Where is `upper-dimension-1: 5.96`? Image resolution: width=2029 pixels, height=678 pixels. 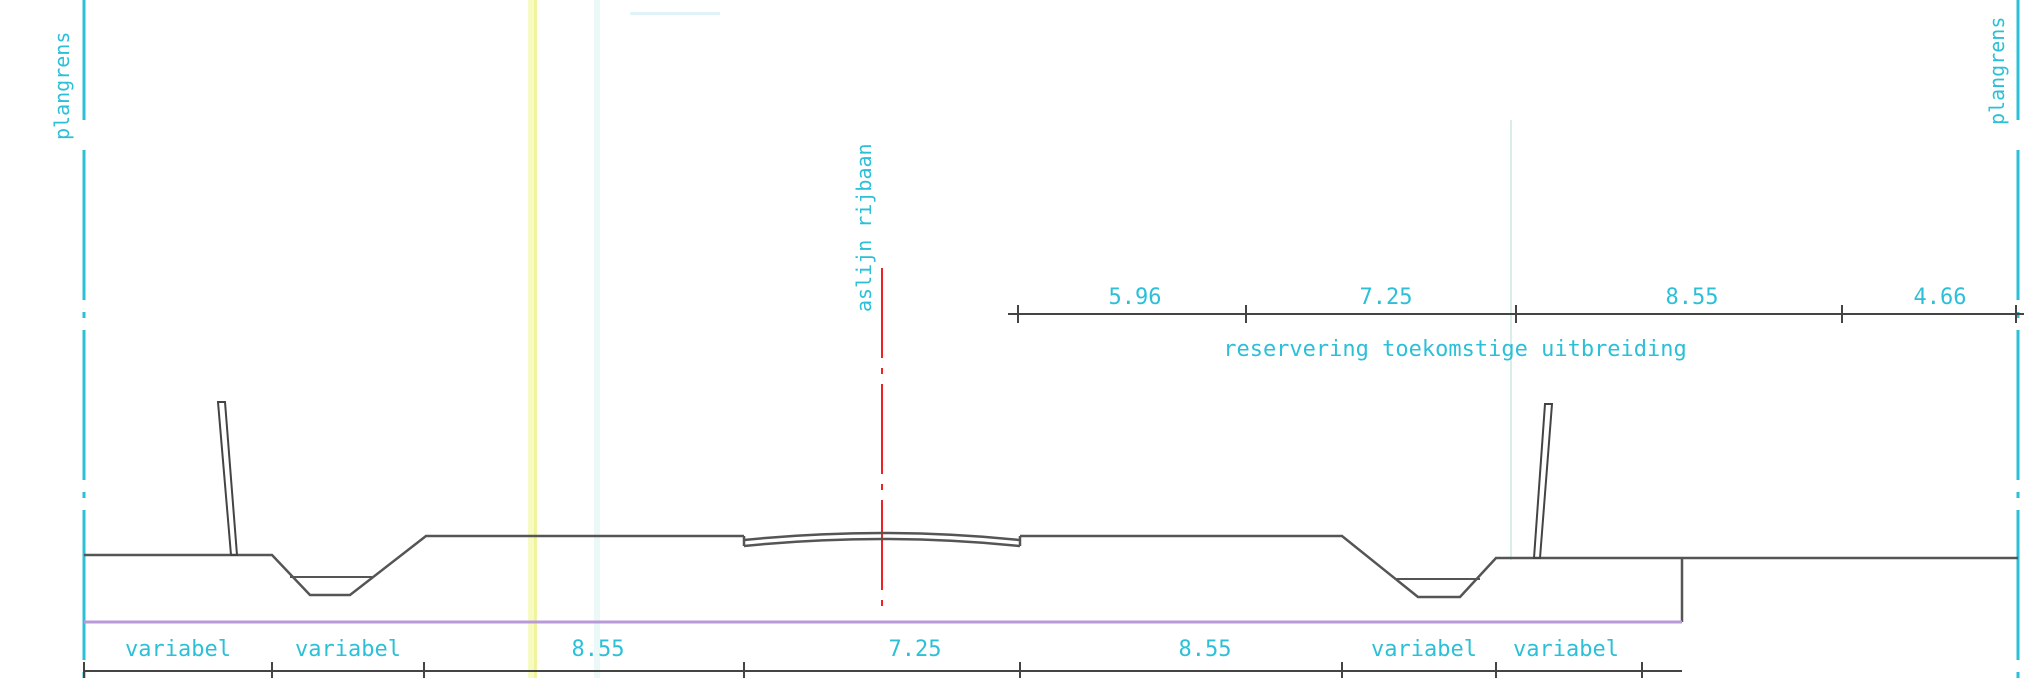
upper-dimension-1: 5.96 is located at coordinates (1135, 297).